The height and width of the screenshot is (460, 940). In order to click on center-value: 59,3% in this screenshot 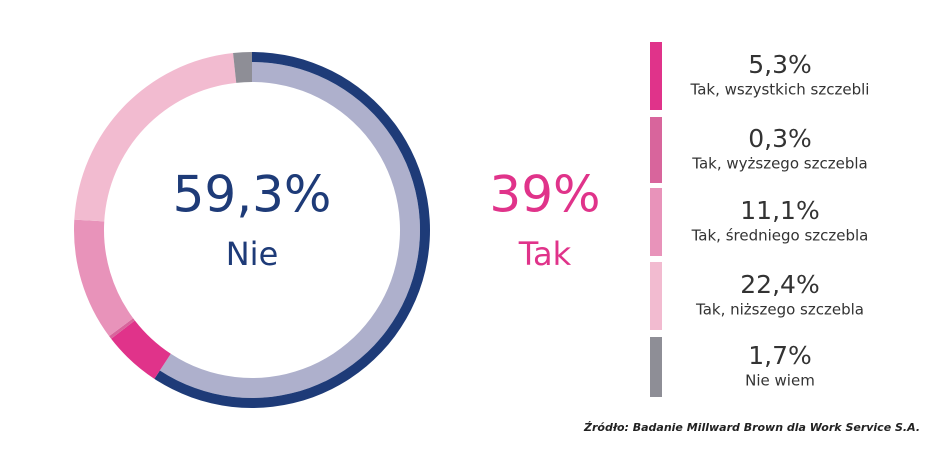, I will do `click(252, 195)`.